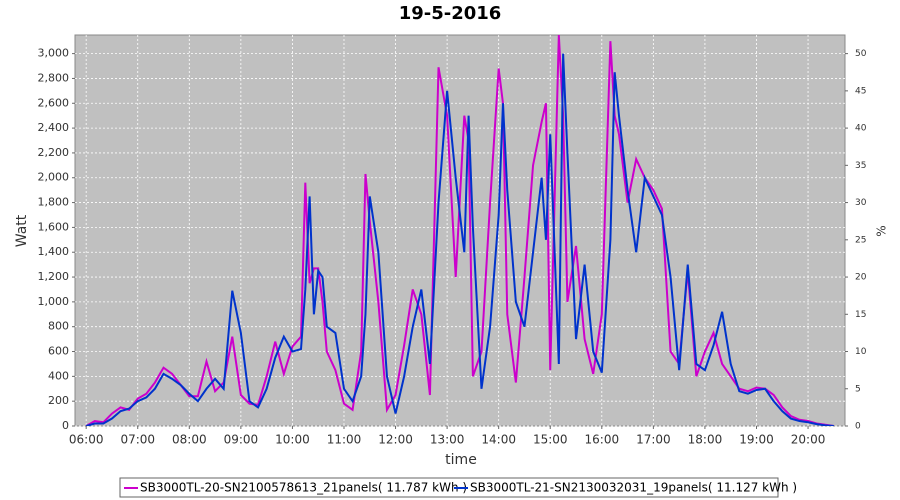  Describe the element at coordinates (54, 177) in the screenshot. I see `y-tick-label: 2,000` at that location.